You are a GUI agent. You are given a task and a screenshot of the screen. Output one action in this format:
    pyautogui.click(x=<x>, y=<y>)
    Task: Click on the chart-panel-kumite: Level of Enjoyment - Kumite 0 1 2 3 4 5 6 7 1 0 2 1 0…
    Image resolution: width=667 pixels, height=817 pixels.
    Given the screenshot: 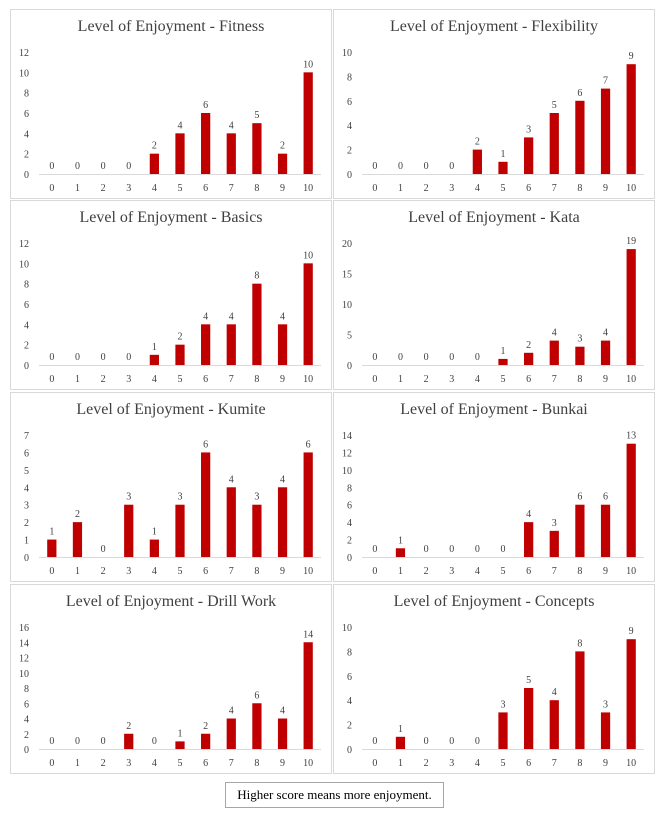 What is the action you would take?
    pyautogui.click(x=171, y=487)
    